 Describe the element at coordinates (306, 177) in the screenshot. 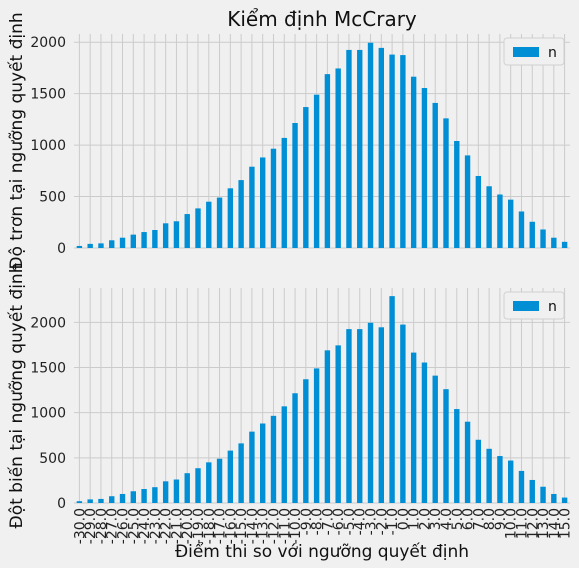

I see `bar--9.0` at that location.